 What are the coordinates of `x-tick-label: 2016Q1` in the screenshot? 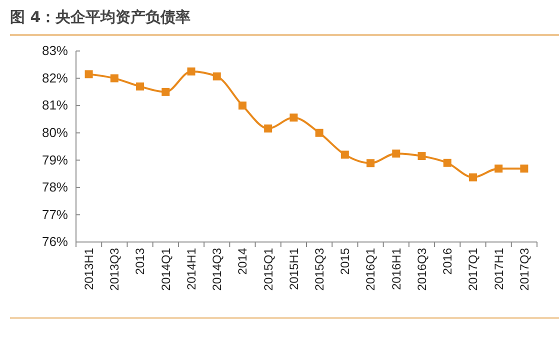 It's located at (371, 269).